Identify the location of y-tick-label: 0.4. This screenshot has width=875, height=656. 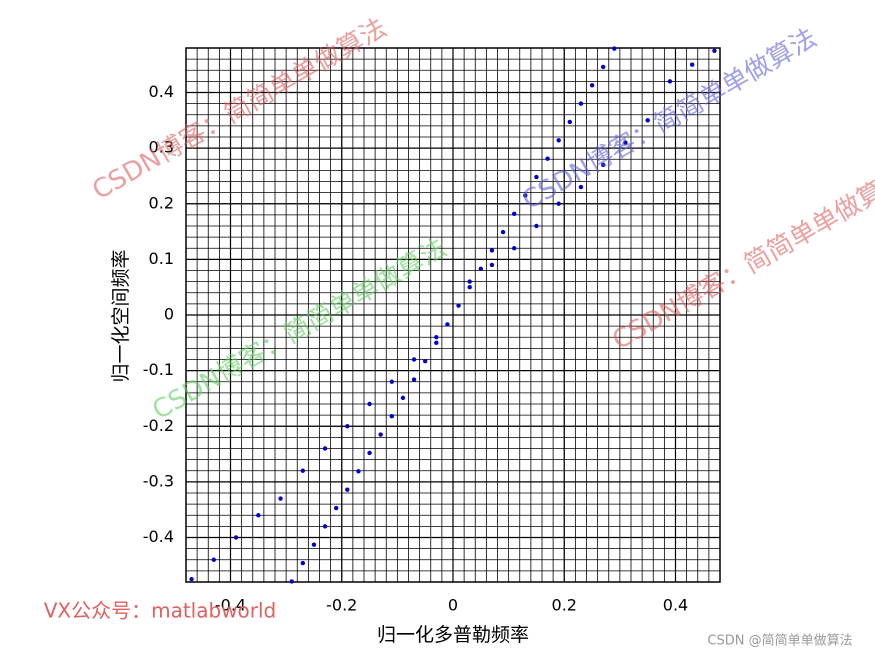
(161, 91).